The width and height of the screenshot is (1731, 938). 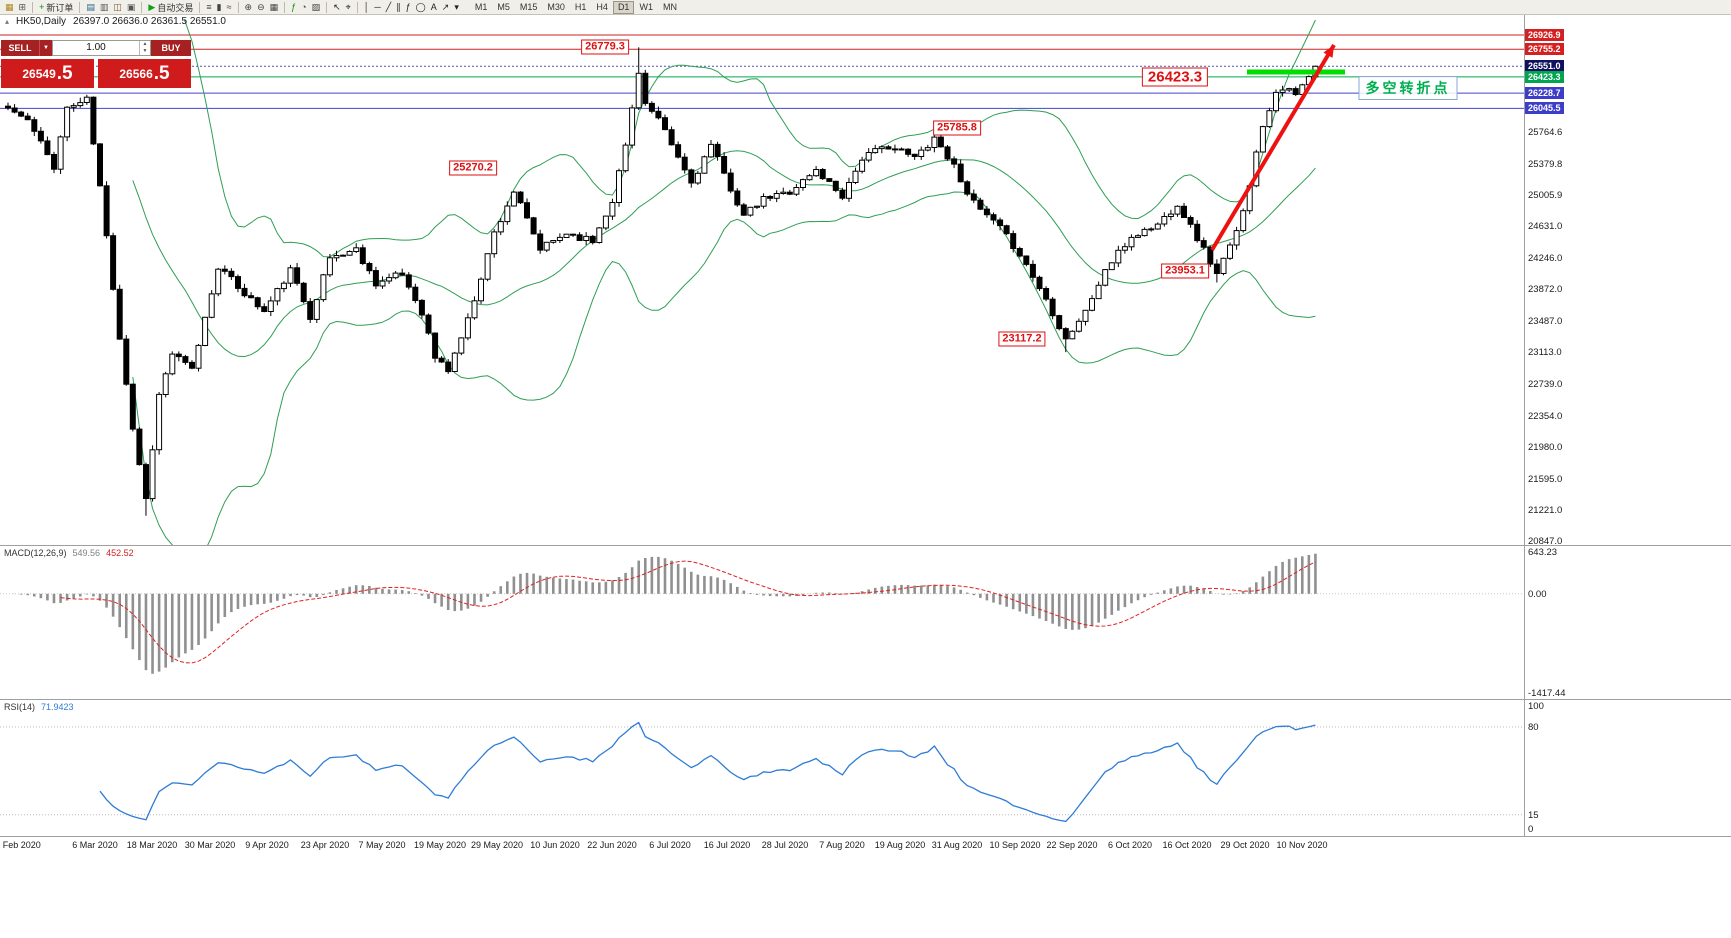 I want to click on cursor-icon-glyph: ↖, so click(x=337, y=6).